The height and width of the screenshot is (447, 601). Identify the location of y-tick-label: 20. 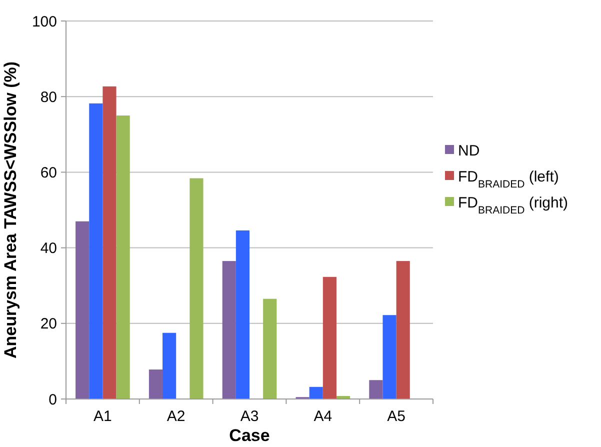
(48, 324).